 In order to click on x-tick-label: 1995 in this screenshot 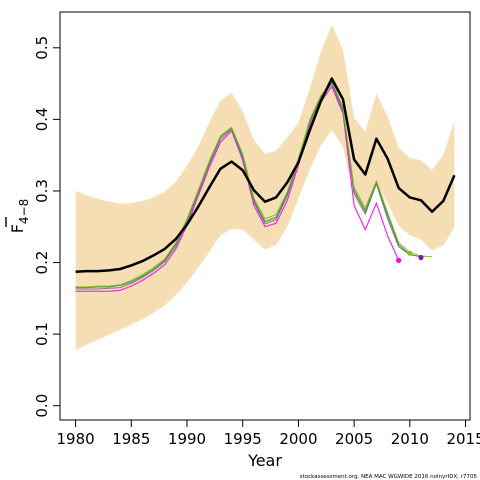, I will do `click(243, 439)`.